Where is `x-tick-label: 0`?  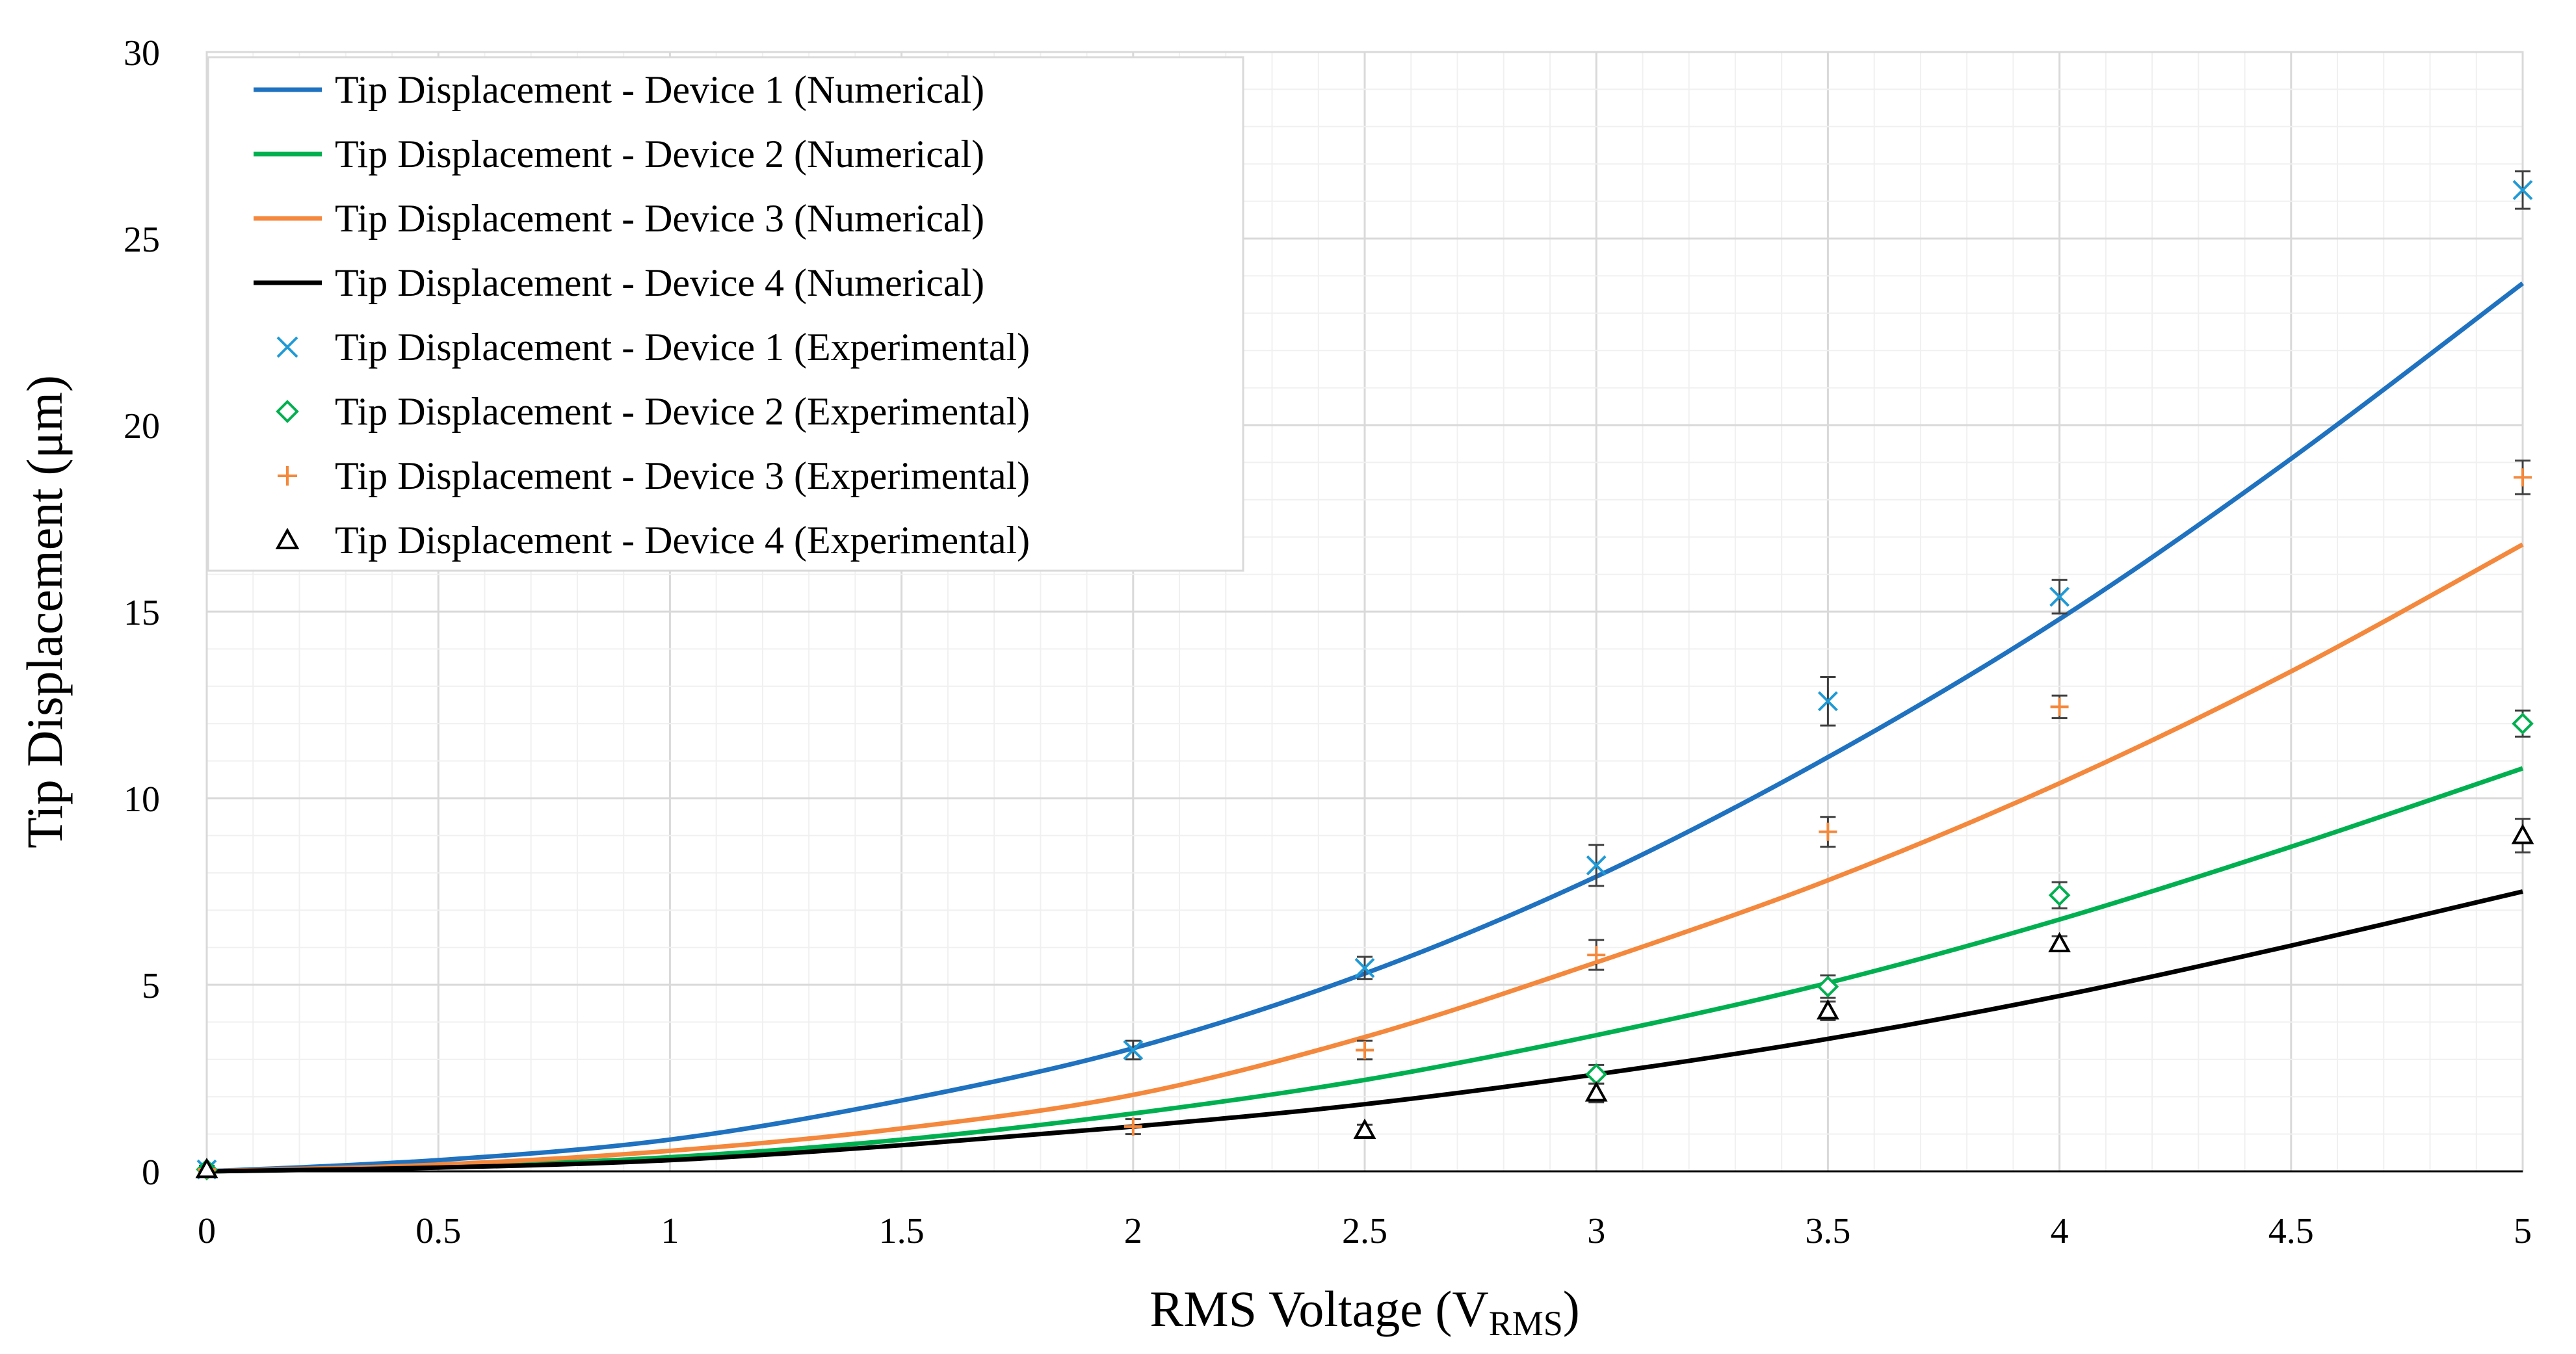
x-tick-label: 0 is located at coordinates (207, 1231).